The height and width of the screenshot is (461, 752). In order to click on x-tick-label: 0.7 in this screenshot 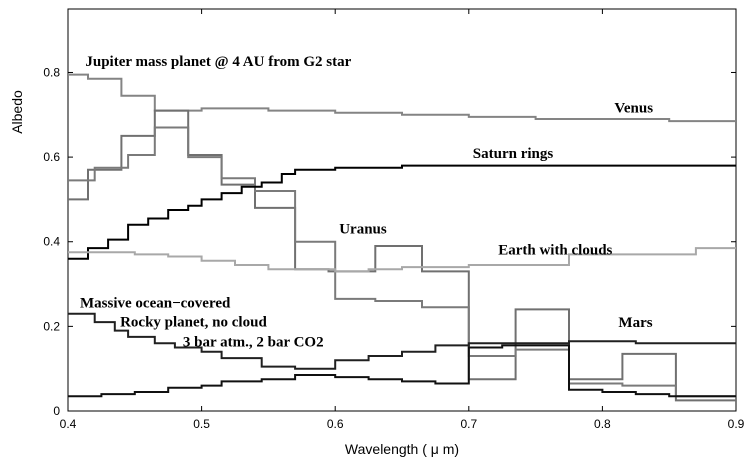, I will do `click(468, 424)`.